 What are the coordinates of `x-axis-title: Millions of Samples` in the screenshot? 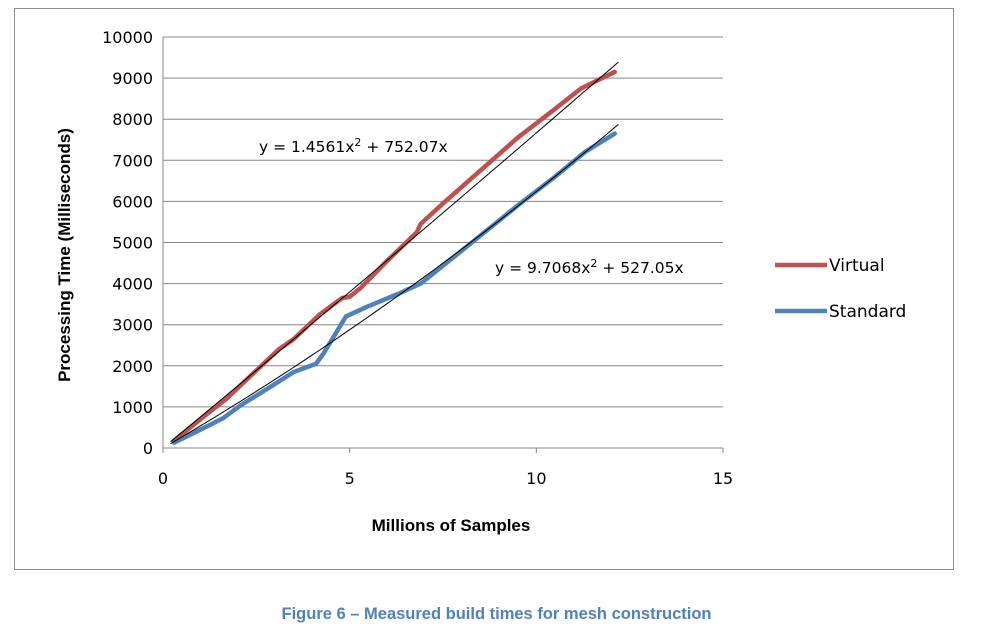 It's located at (451, 525).